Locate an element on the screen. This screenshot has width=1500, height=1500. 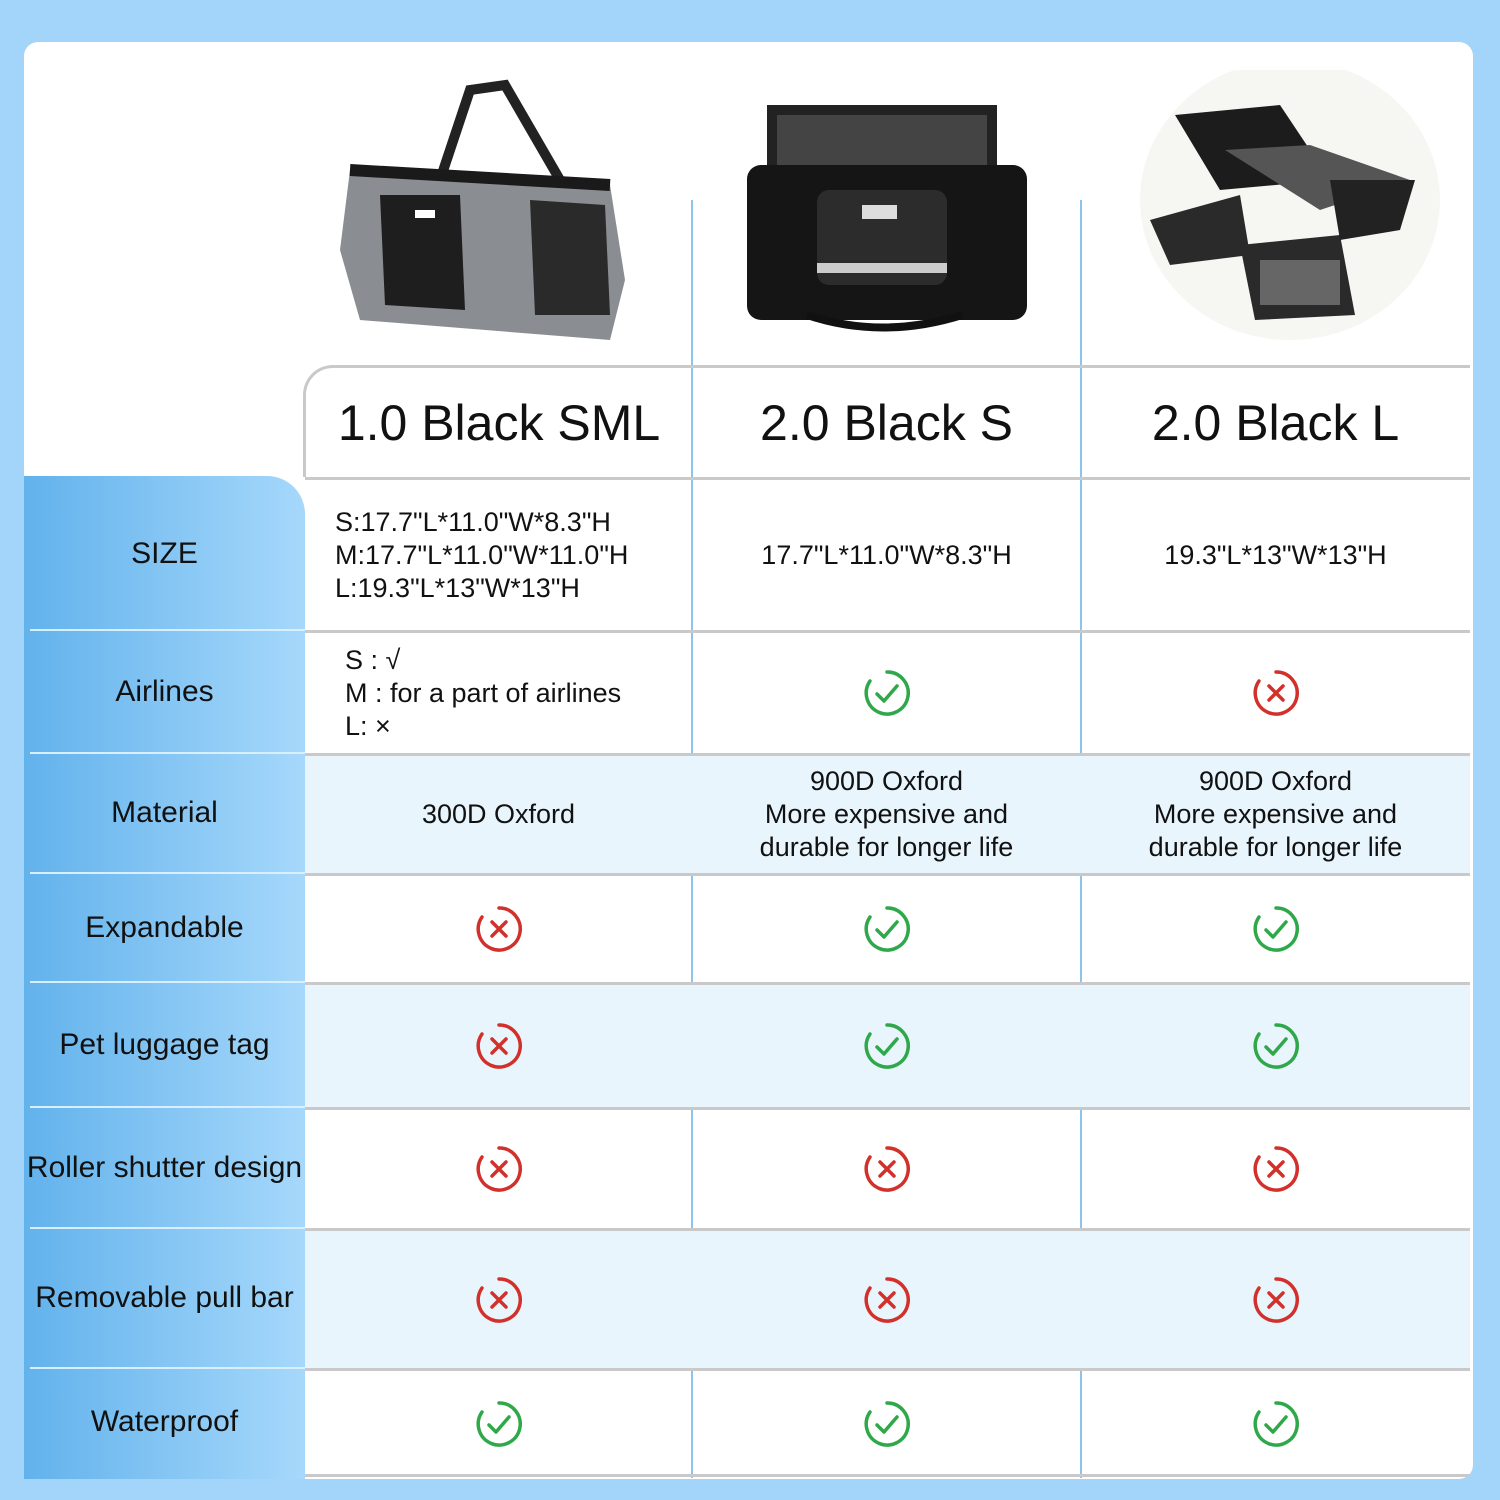
feature-label: Material is located at coordinates (164, 812).